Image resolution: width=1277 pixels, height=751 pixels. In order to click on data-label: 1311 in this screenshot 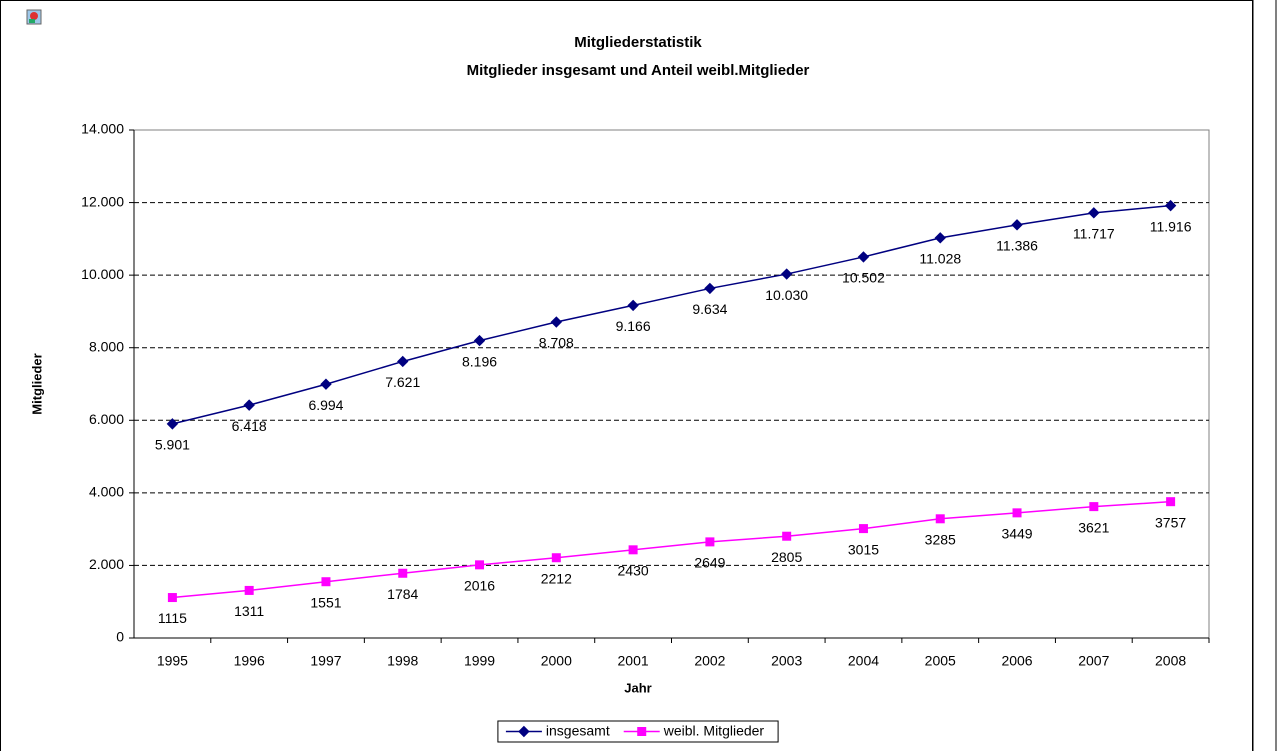, I will do `click(249, 611)`.